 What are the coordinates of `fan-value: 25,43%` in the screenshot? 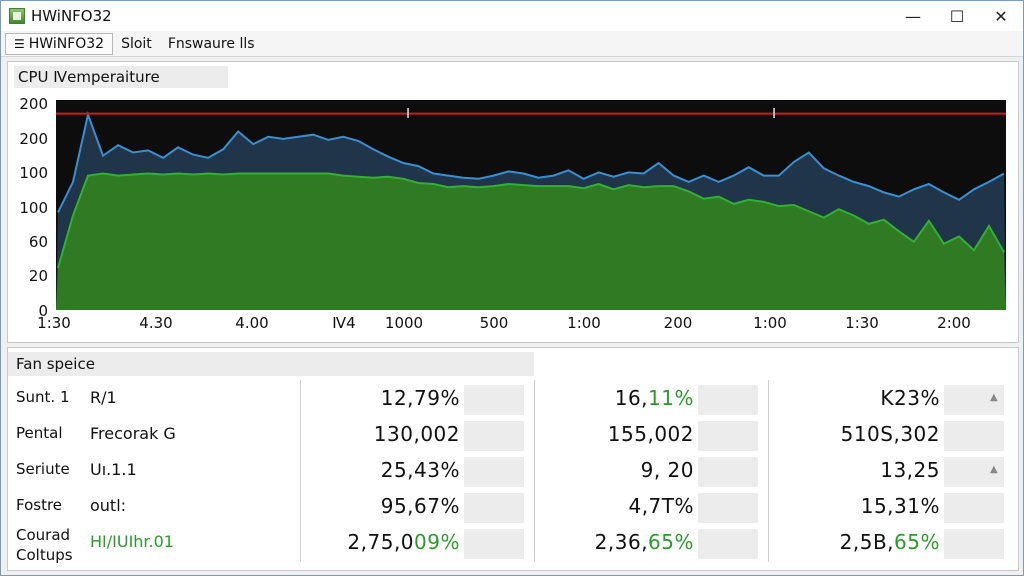 It's located at (420, 470).